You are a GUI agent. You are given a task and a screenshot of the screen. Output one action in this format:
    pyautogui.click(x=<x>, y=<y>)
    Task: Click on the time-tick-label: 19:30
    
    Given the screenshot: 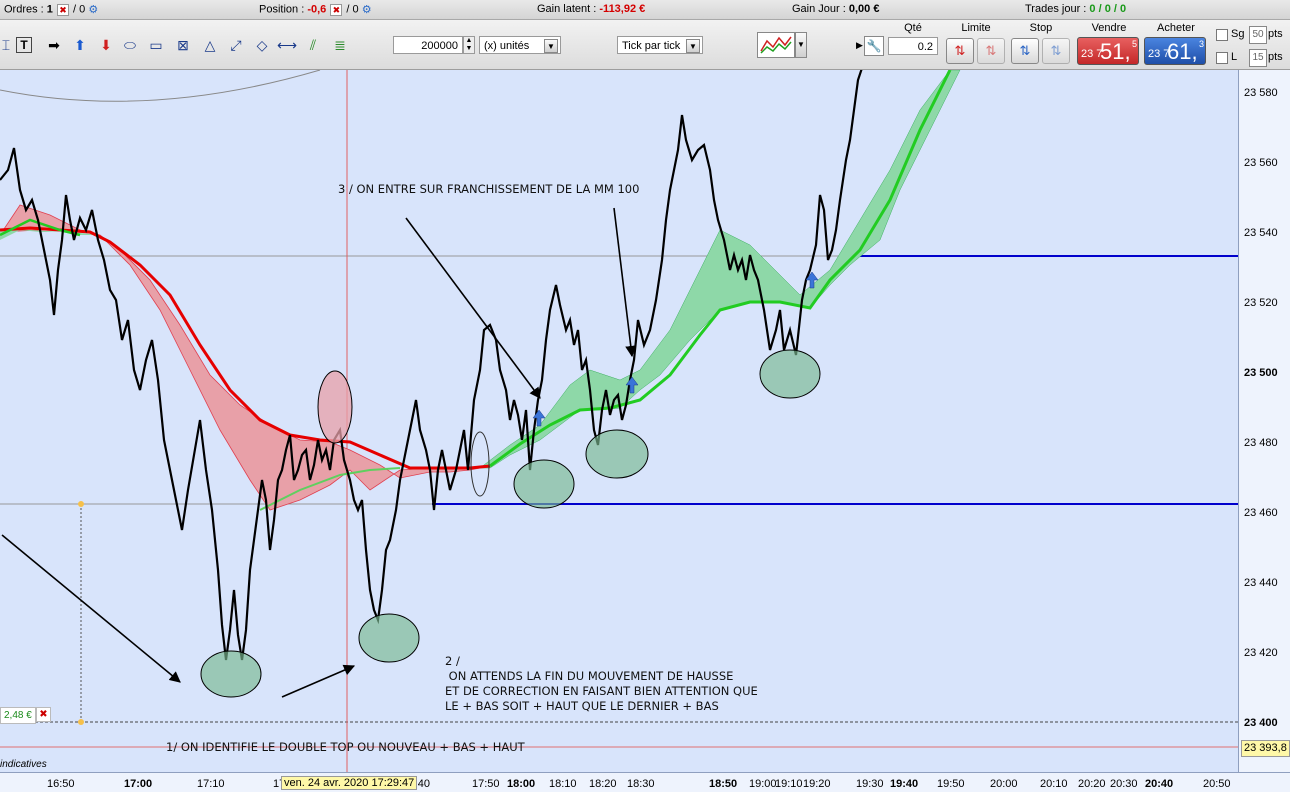 What is the action you would take?
    pyautogui.click(x=870, y=784)
    